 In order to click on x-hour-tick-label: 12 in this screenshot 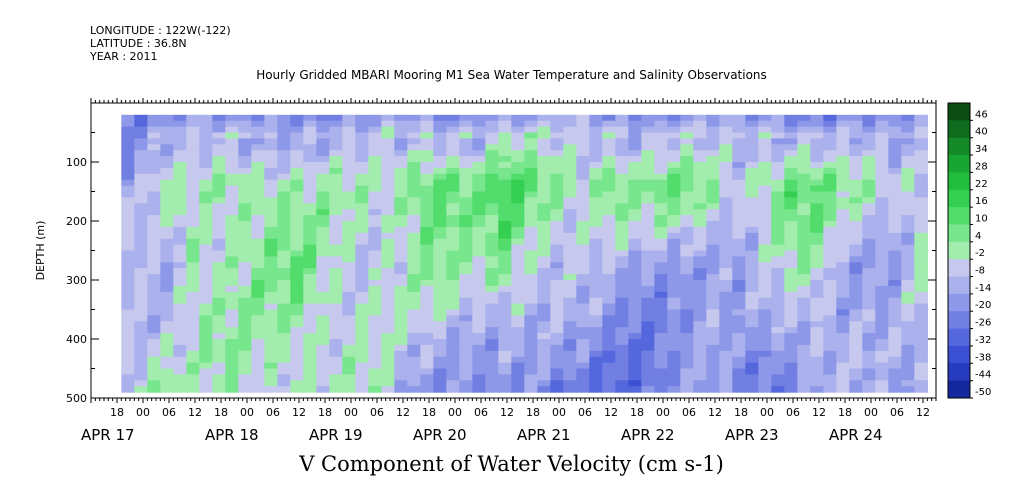, I will do `click(507, 412)`.